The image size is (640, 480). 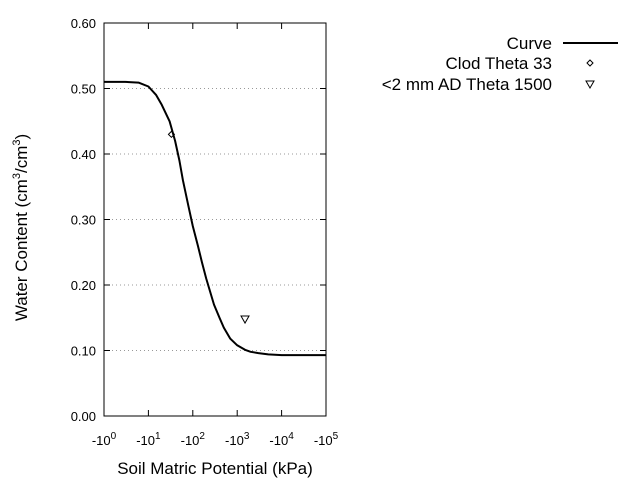 What do you see at coordinates (83, 285) in the screenshot?
I see `y-tick-label: 0.20` at bounding box center [83, 285].